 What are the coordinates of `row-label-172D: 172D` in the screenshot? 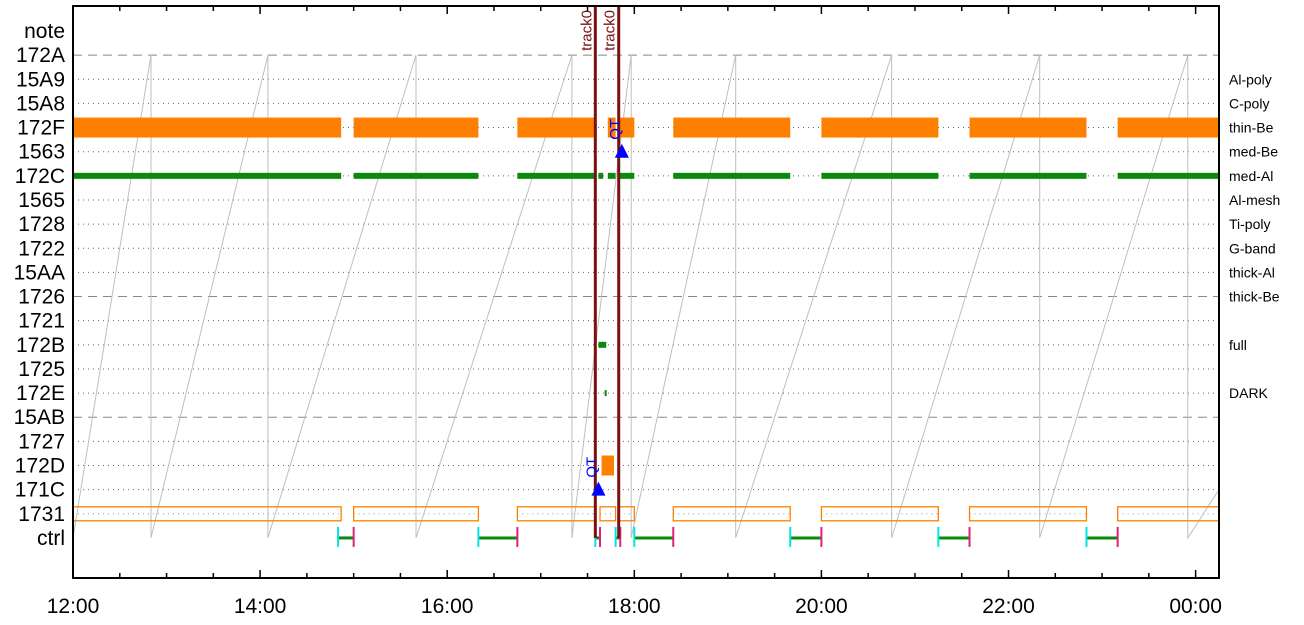 It's located at (40, 466).